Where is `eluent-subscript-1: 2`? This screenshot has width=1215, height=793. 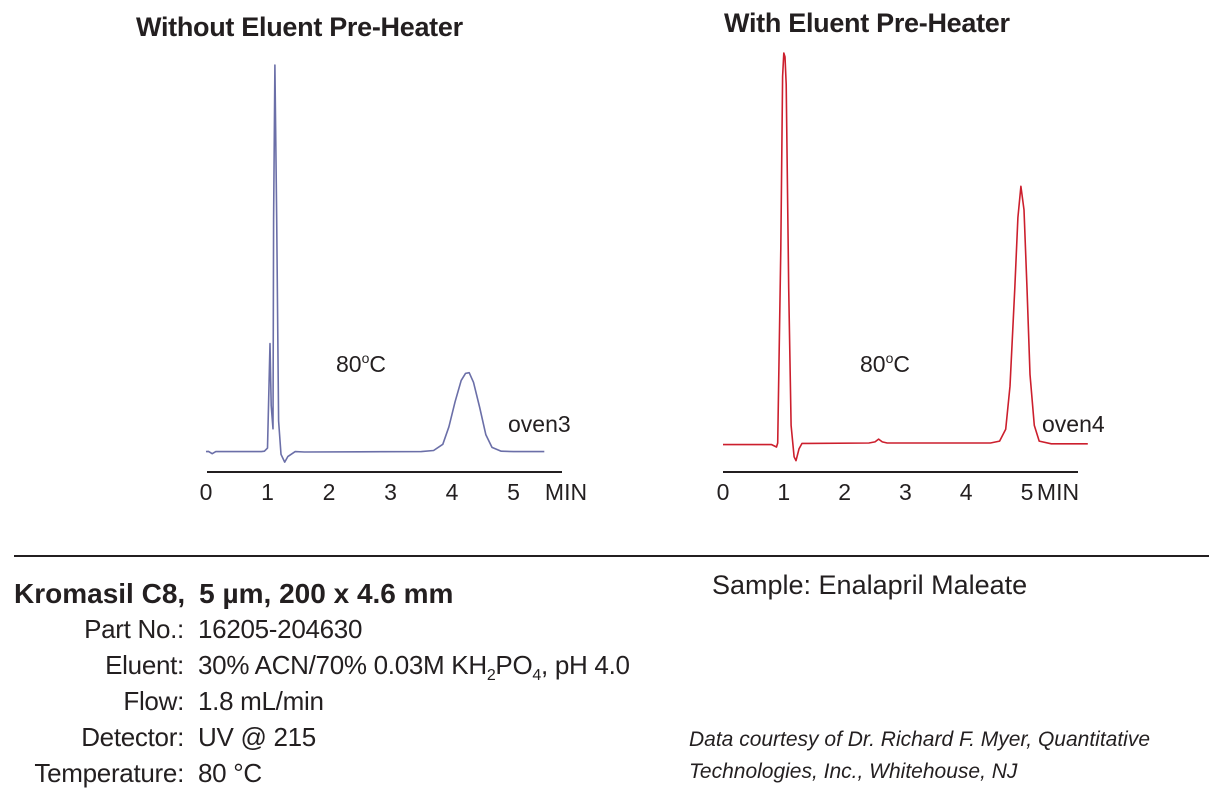 eluent-subscript-1: 2 is located at coordinates (491, 676).